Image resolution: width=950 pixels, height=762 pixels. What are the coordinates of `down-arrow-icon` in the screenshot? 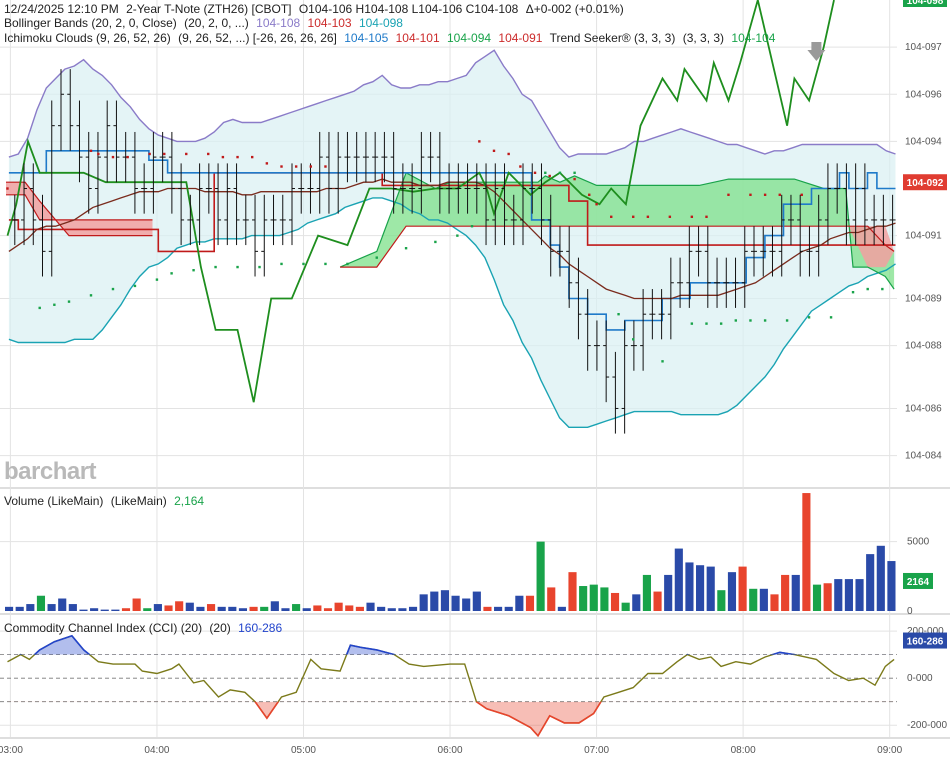 It's located at (816, 51).